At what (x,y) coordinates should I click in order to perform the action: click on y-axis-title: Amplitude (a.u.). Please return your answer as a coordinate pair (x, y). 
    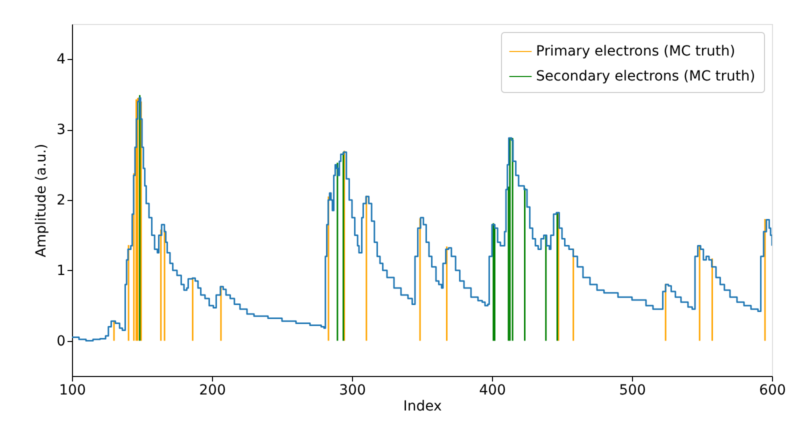
    Looking at the image, I should click on (42, 201).